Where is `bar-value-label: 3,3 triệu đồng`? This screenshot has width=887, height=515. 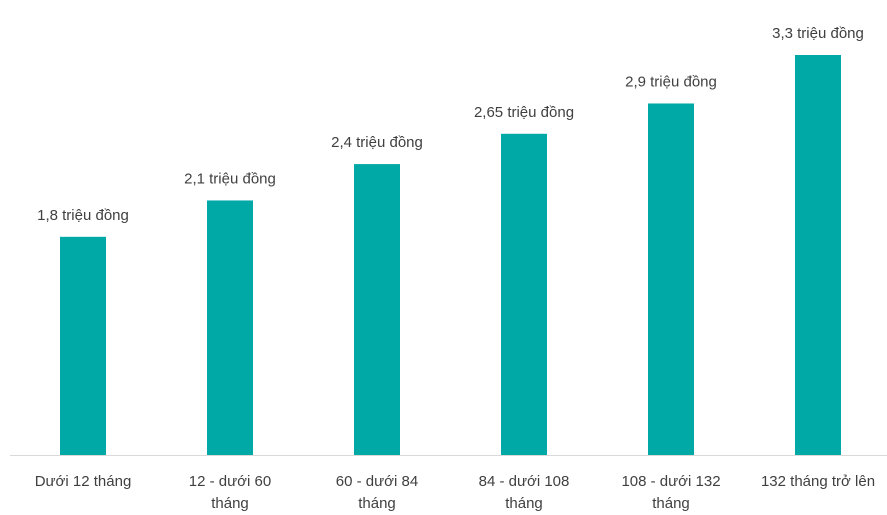 bar-value-label: 3,3 triệu đồng is located at coordinates (818, 33).